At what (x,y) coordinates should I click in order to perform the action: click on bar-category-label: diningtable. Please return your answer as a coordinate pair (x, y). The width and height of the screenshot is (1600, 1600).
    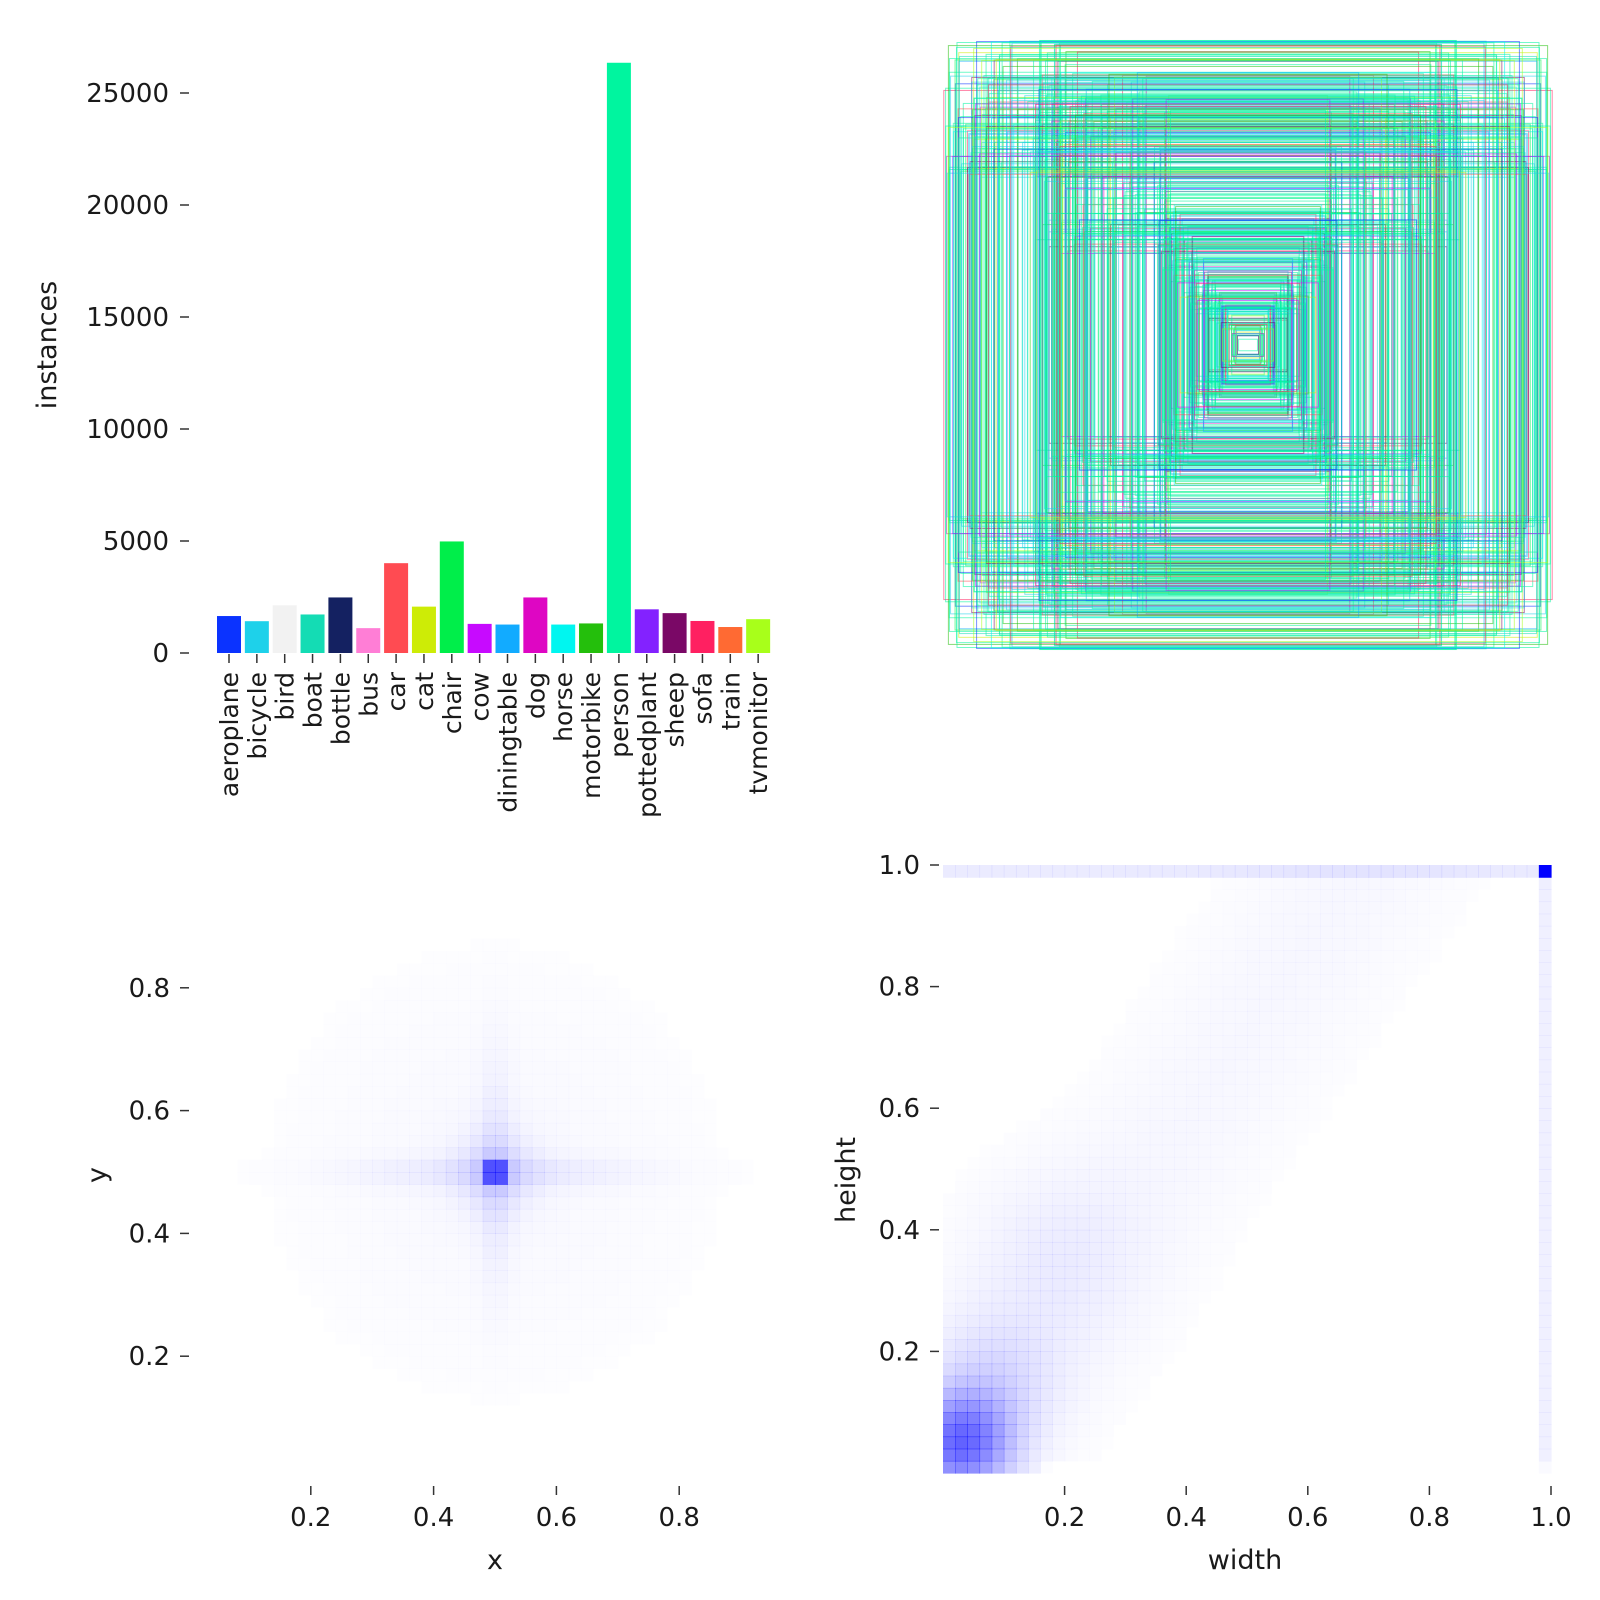
    Looking at the image, I should click on (508, 742).